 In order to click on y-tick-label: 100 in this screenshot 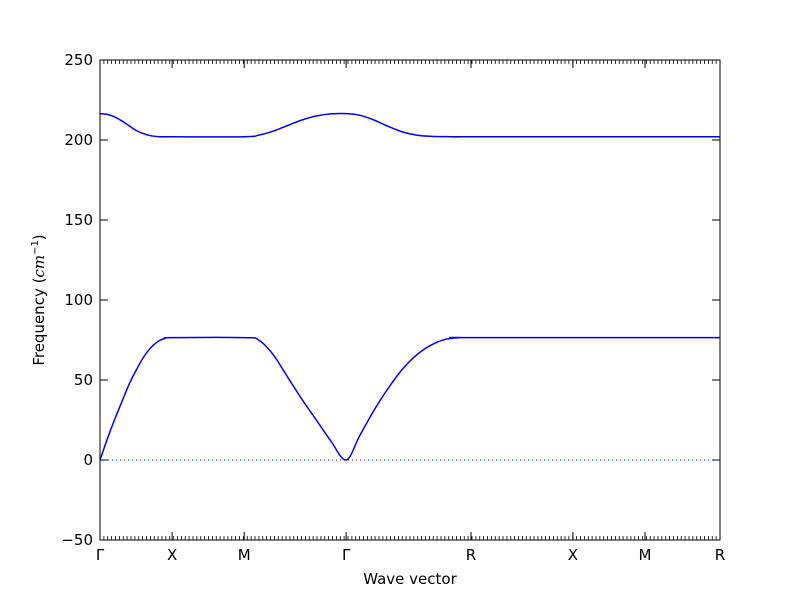, I will do `click(78, 300)`.